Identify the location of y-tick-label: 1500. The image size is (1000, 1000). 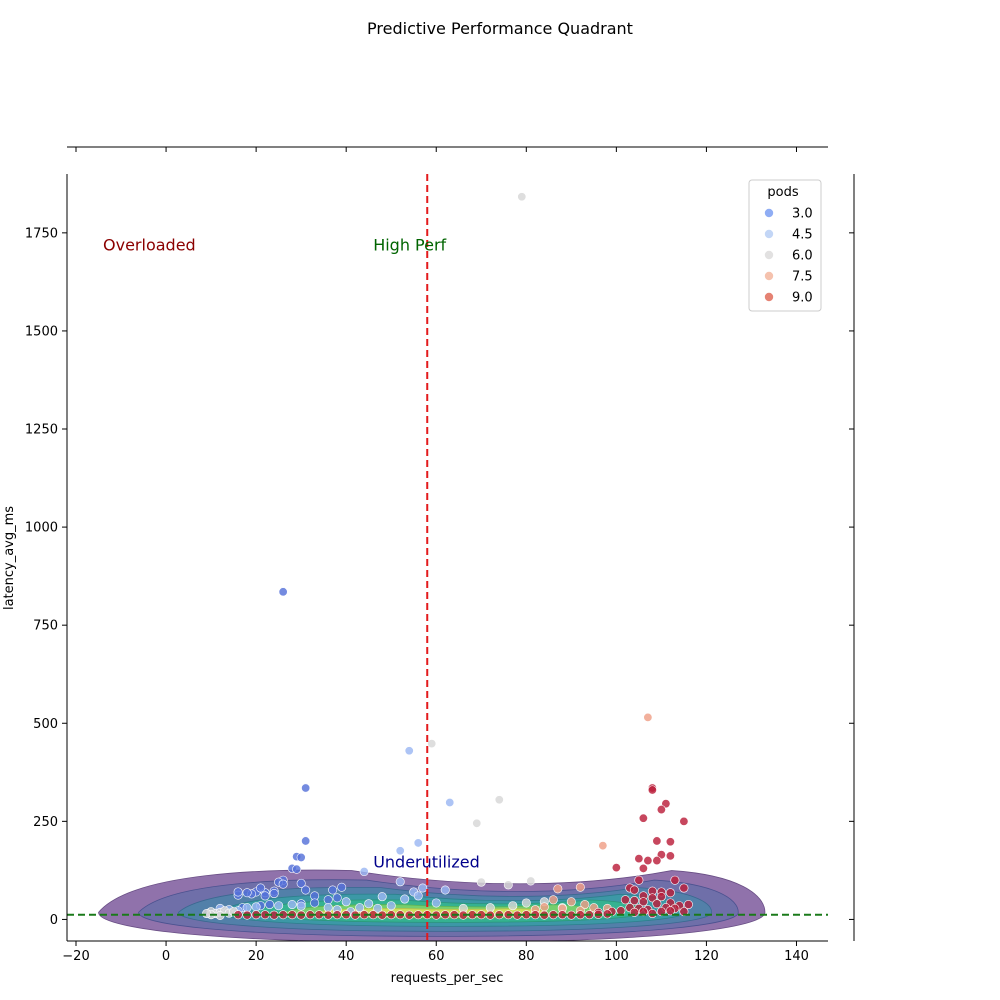
(41, 331).